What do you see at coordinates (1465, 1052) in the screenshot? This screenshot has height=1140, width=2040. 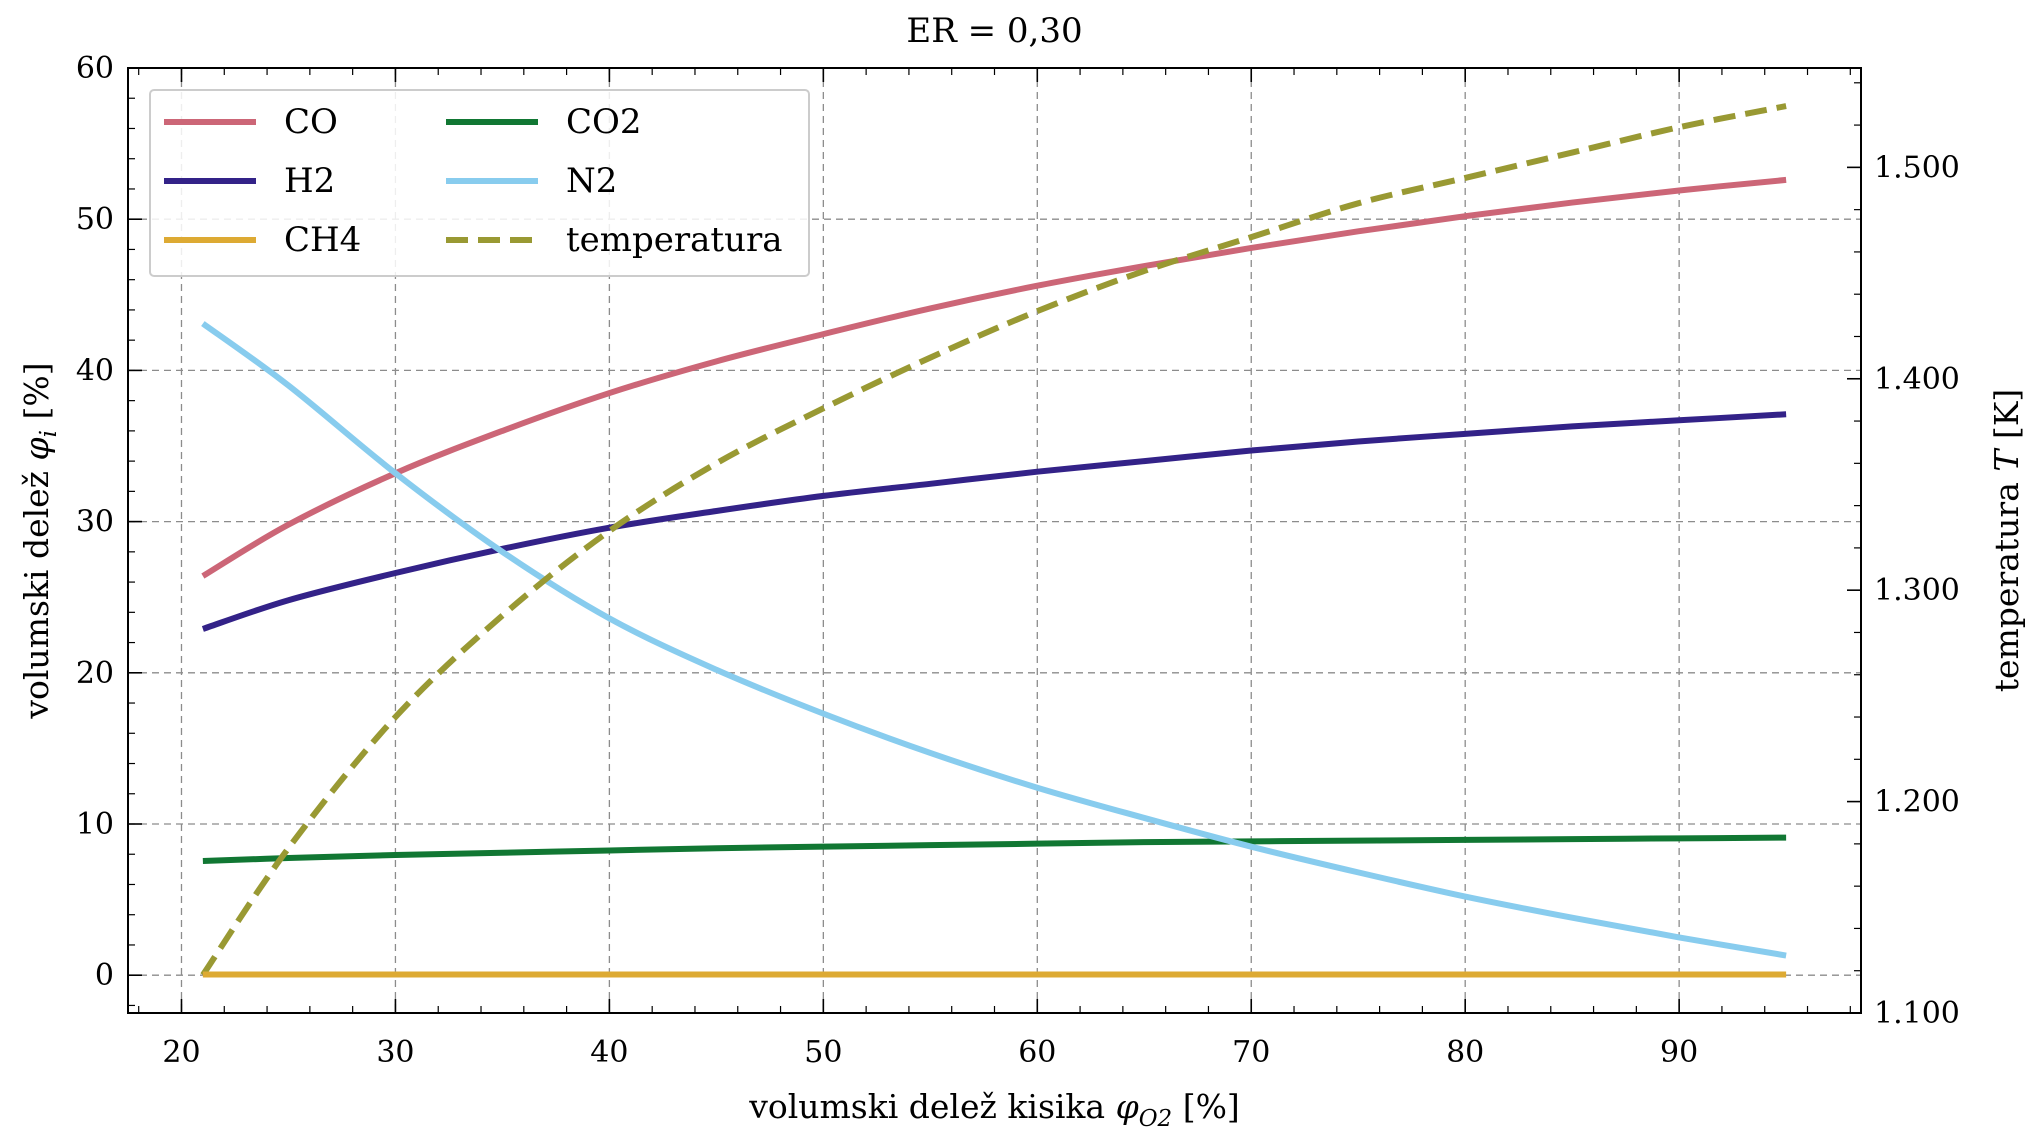 I see `x-tick-label-6: 80` at bounding box center [1465, 1052].